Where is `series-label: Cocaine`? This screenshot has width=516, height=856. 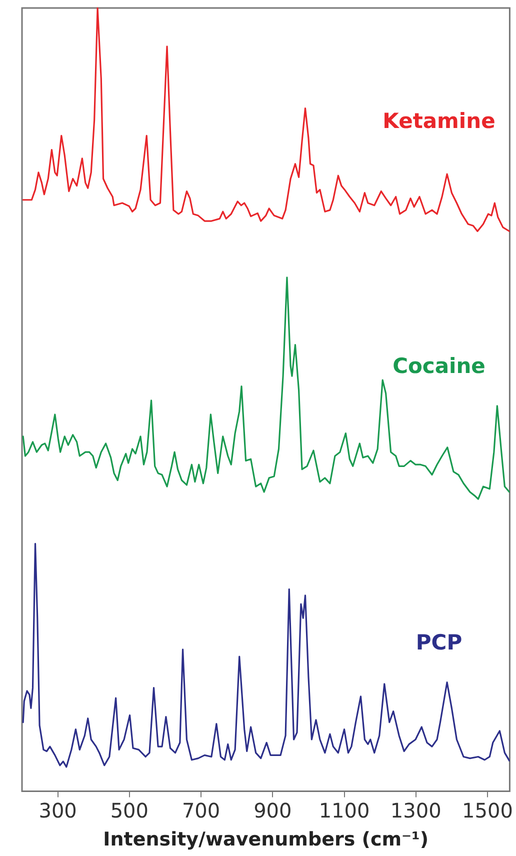 series-label: Cocaine is located at coordinates (439, 366).